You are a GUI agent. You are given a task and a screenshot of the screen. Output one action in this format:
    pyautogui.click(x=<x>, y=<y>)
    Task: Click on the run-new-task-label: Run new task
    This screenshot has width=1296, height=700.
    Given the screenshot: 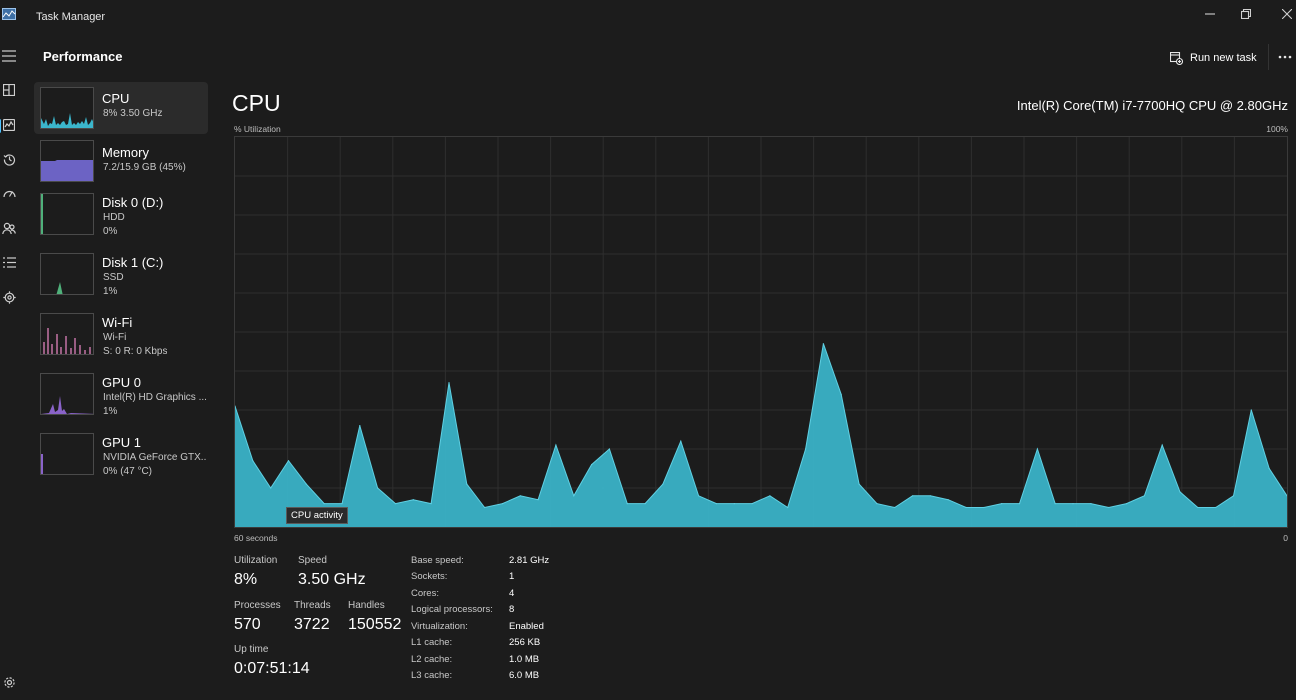 What is the action you would take?
    pyautogui.click(x=1223, y=58)
    